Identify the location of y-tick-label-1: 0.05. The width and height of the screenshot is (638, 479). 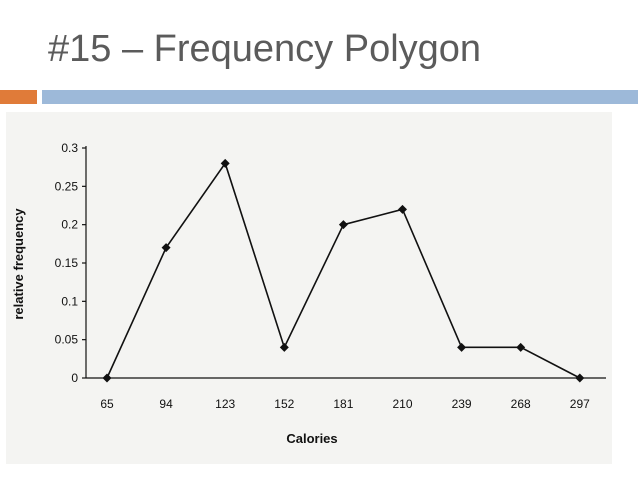
(67, 340).